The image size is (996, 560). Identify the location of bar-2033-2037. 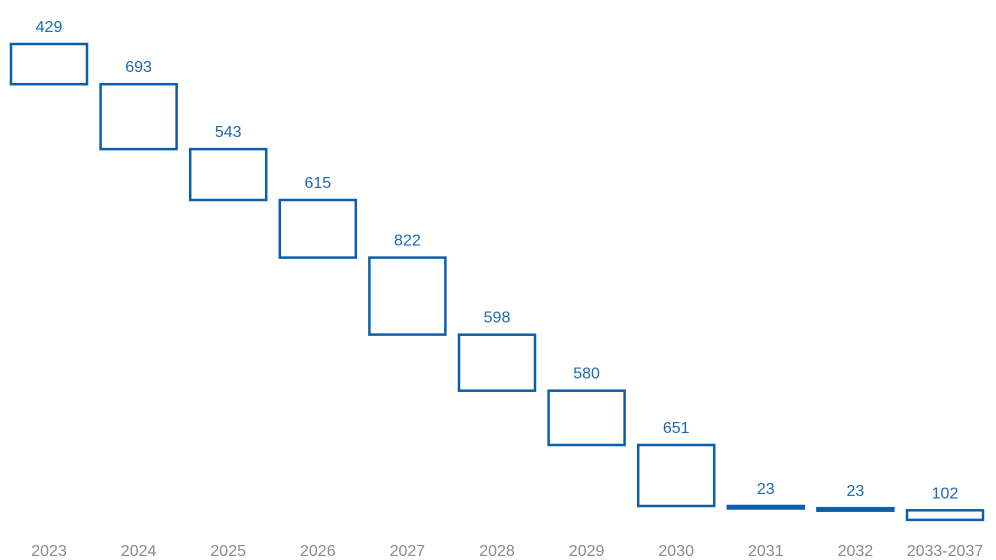
(945, 515).